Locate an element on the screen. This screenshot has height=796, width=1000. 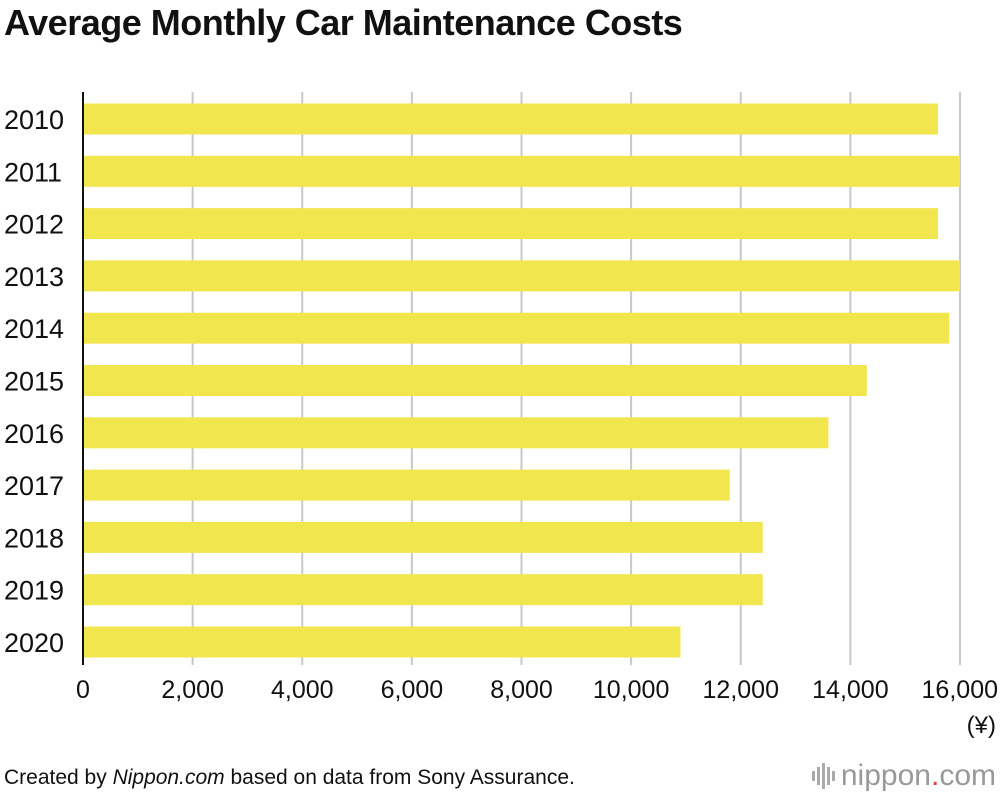
source-credit-prefix: Created by is located at coordinates (58, 777).